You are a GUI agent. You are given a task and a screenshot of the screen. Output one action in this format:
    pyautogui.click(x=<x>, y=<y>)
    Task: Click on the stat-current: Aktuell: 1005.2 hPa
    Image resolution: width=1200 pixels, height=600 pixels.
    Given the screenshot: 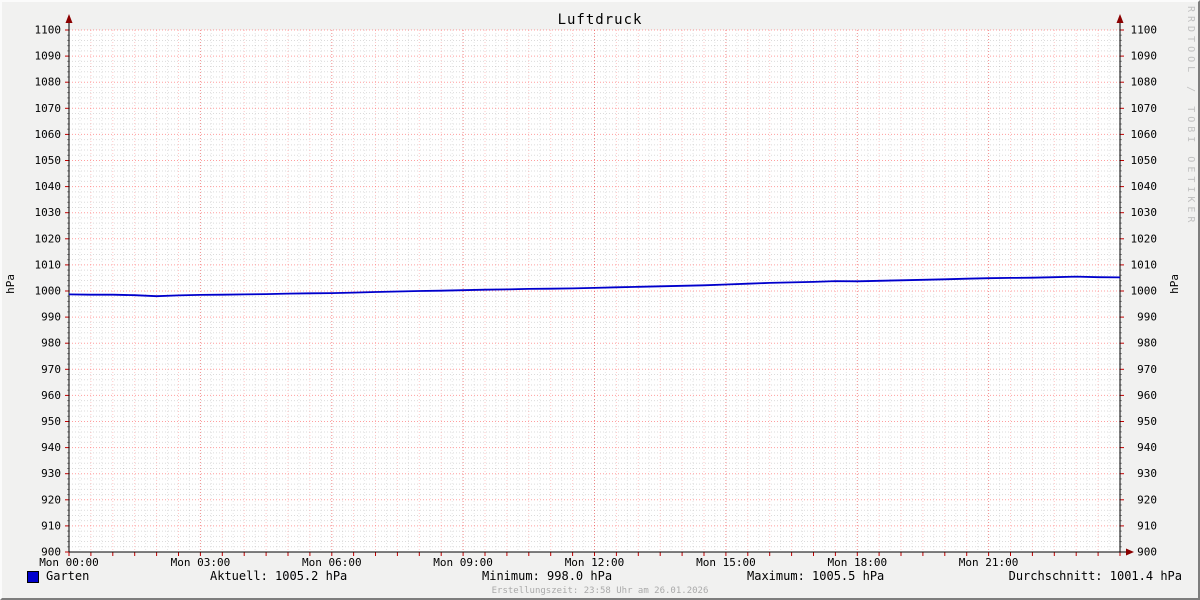 What is the action you would take?
    pyautogui.click(x=279, y=576)
    